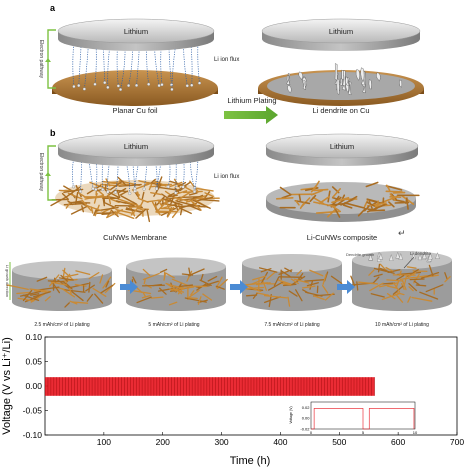 The height and width of the screenshot is (476, 464). I want to click on stage-caption-2: 5 mAh/cm² of Li plating, so click(173, 325).